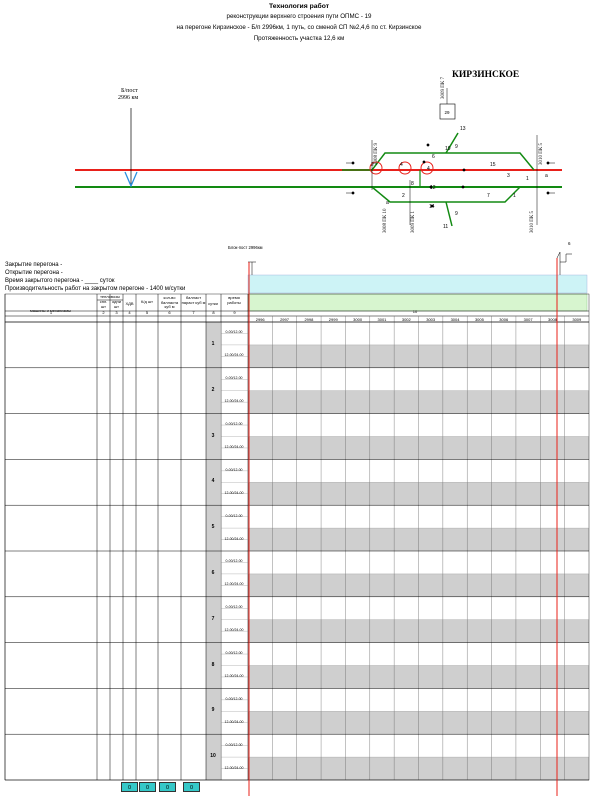 The image size is (598, 796). I want to click on col-sp: спл. шт, so click(103, 304).